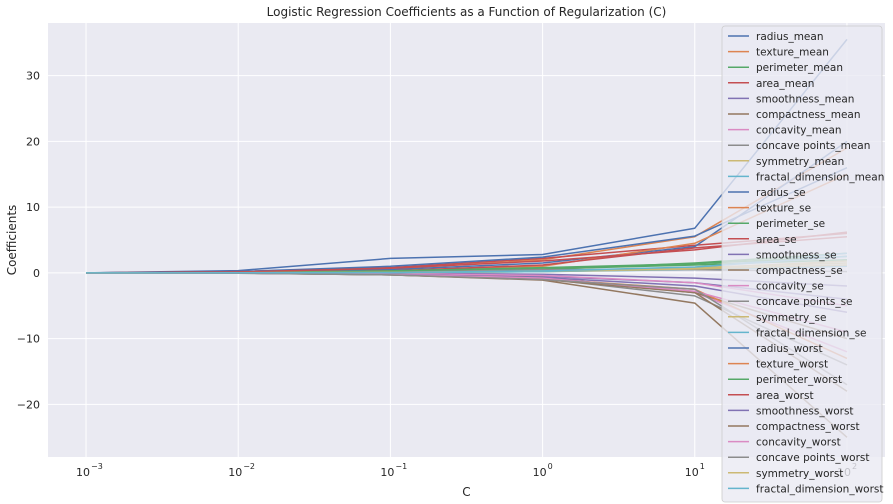  What do you see at coordinates (781, 193) in the screenshot?
I see `legend-entry-label: radius_se` at bounding box center [781, 193].